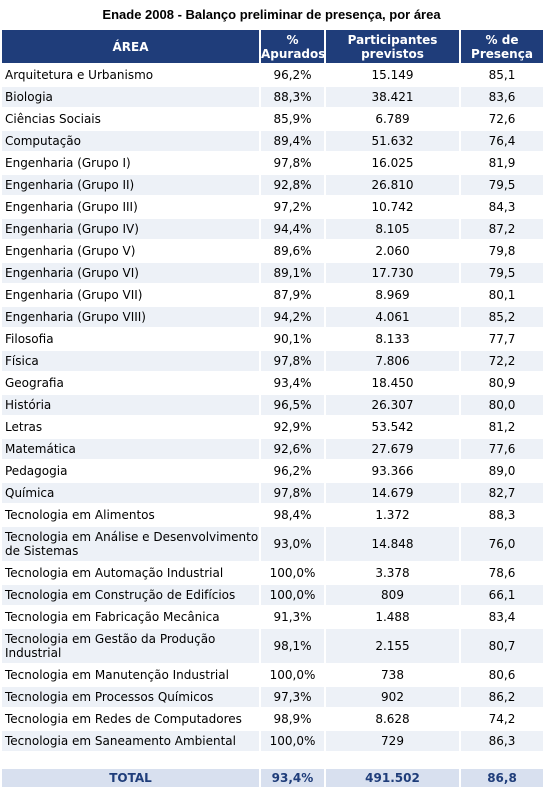  What do you see at coordinates (502, 163) in the screenshot?
I see `cell-presenca: 81,9` at bounding box center [502, 163].